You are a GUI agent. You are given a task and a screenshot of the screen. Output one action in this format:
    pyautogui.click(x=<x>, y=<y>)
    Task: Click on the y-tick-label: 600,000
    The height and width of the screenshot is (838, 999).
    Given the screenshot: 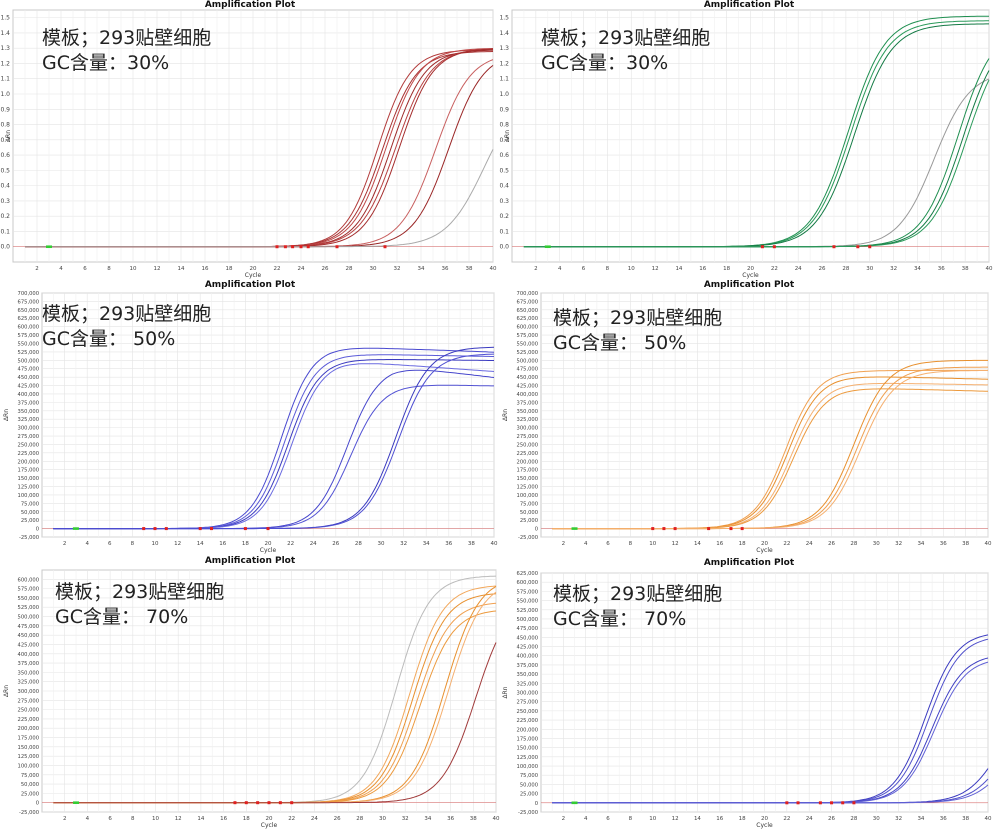 What is the action you would take?
    pyautogui.click(x=28, y=328)
    